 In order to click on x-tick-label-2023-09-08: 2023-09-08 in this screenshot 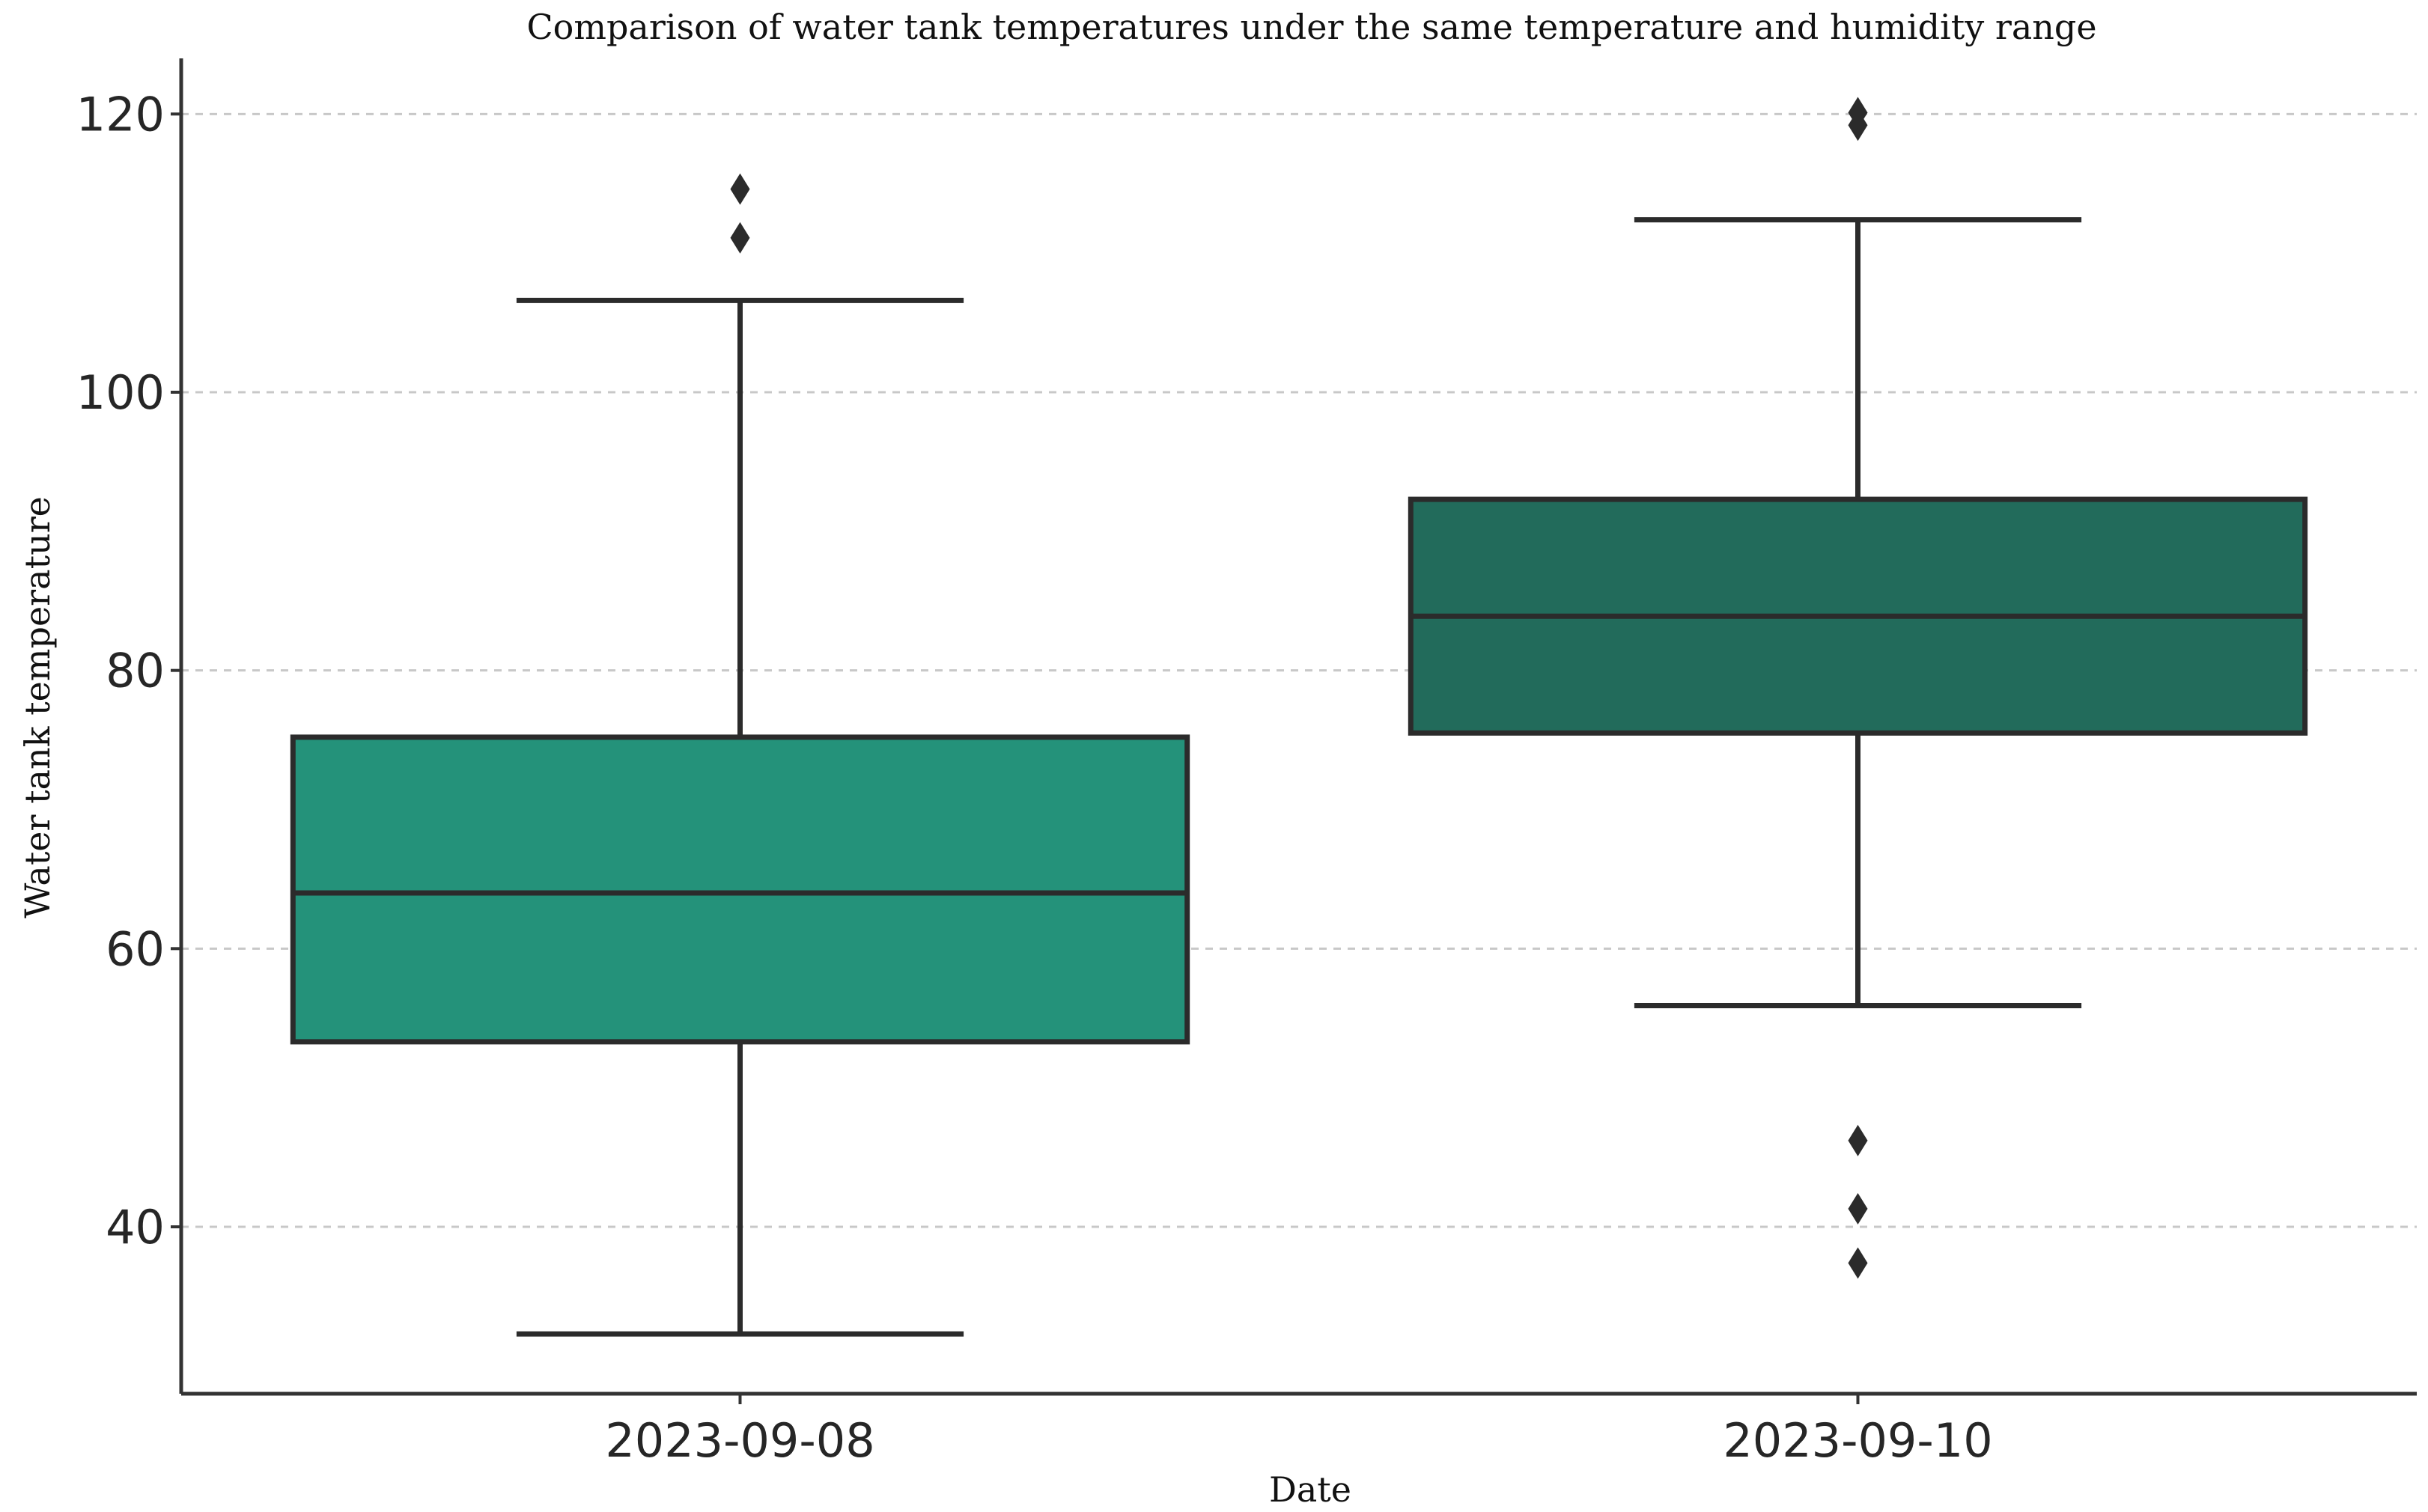, I will do `click(739, 1440)`.